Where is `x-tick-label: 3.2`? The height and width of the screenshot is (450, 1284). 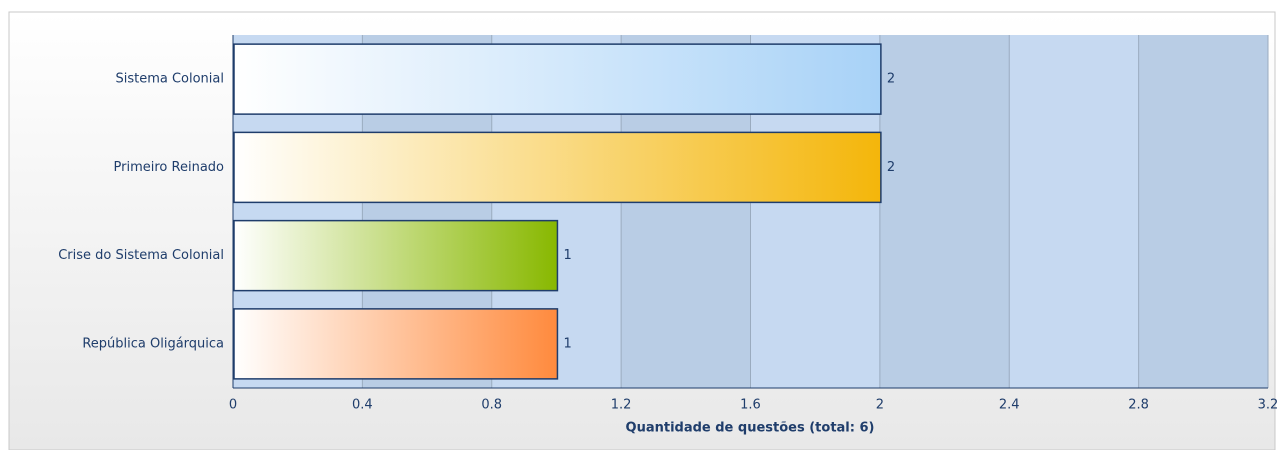 x-tick-label: 3.2 is located at coordinates (1268, 405).